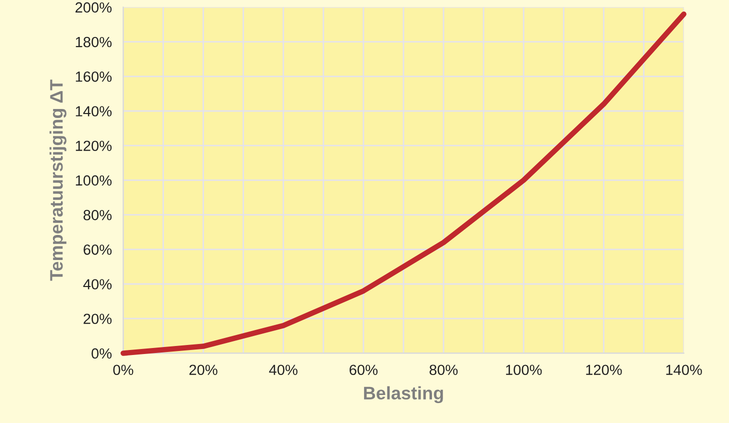 The image size is (729, 423). What do you see at coordinates (98, 249) in the screenshot?
I see `y-tick-label: 60%` at bounding box center [98, 249].